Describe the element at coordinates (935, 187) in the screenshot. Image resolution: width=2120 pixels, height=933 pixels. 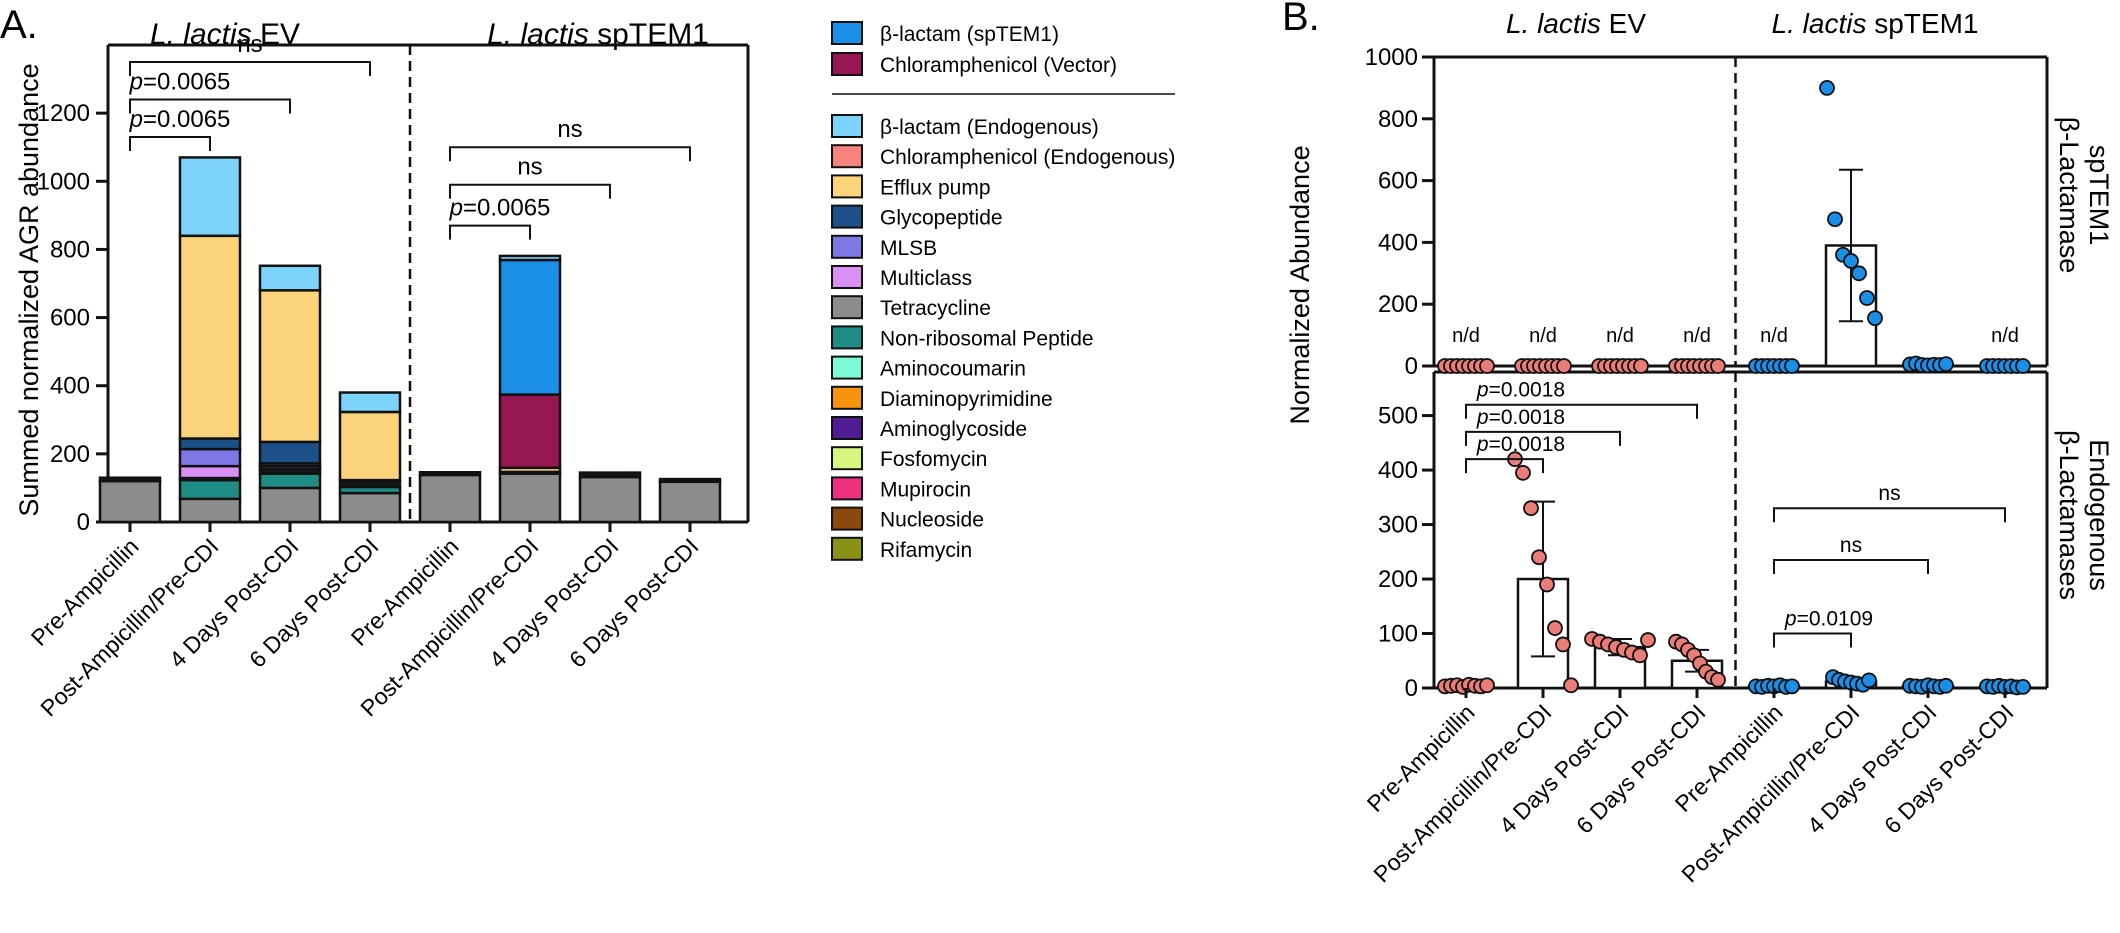
I see `legend-label-efflux-pump: Efflux pump` at that location.